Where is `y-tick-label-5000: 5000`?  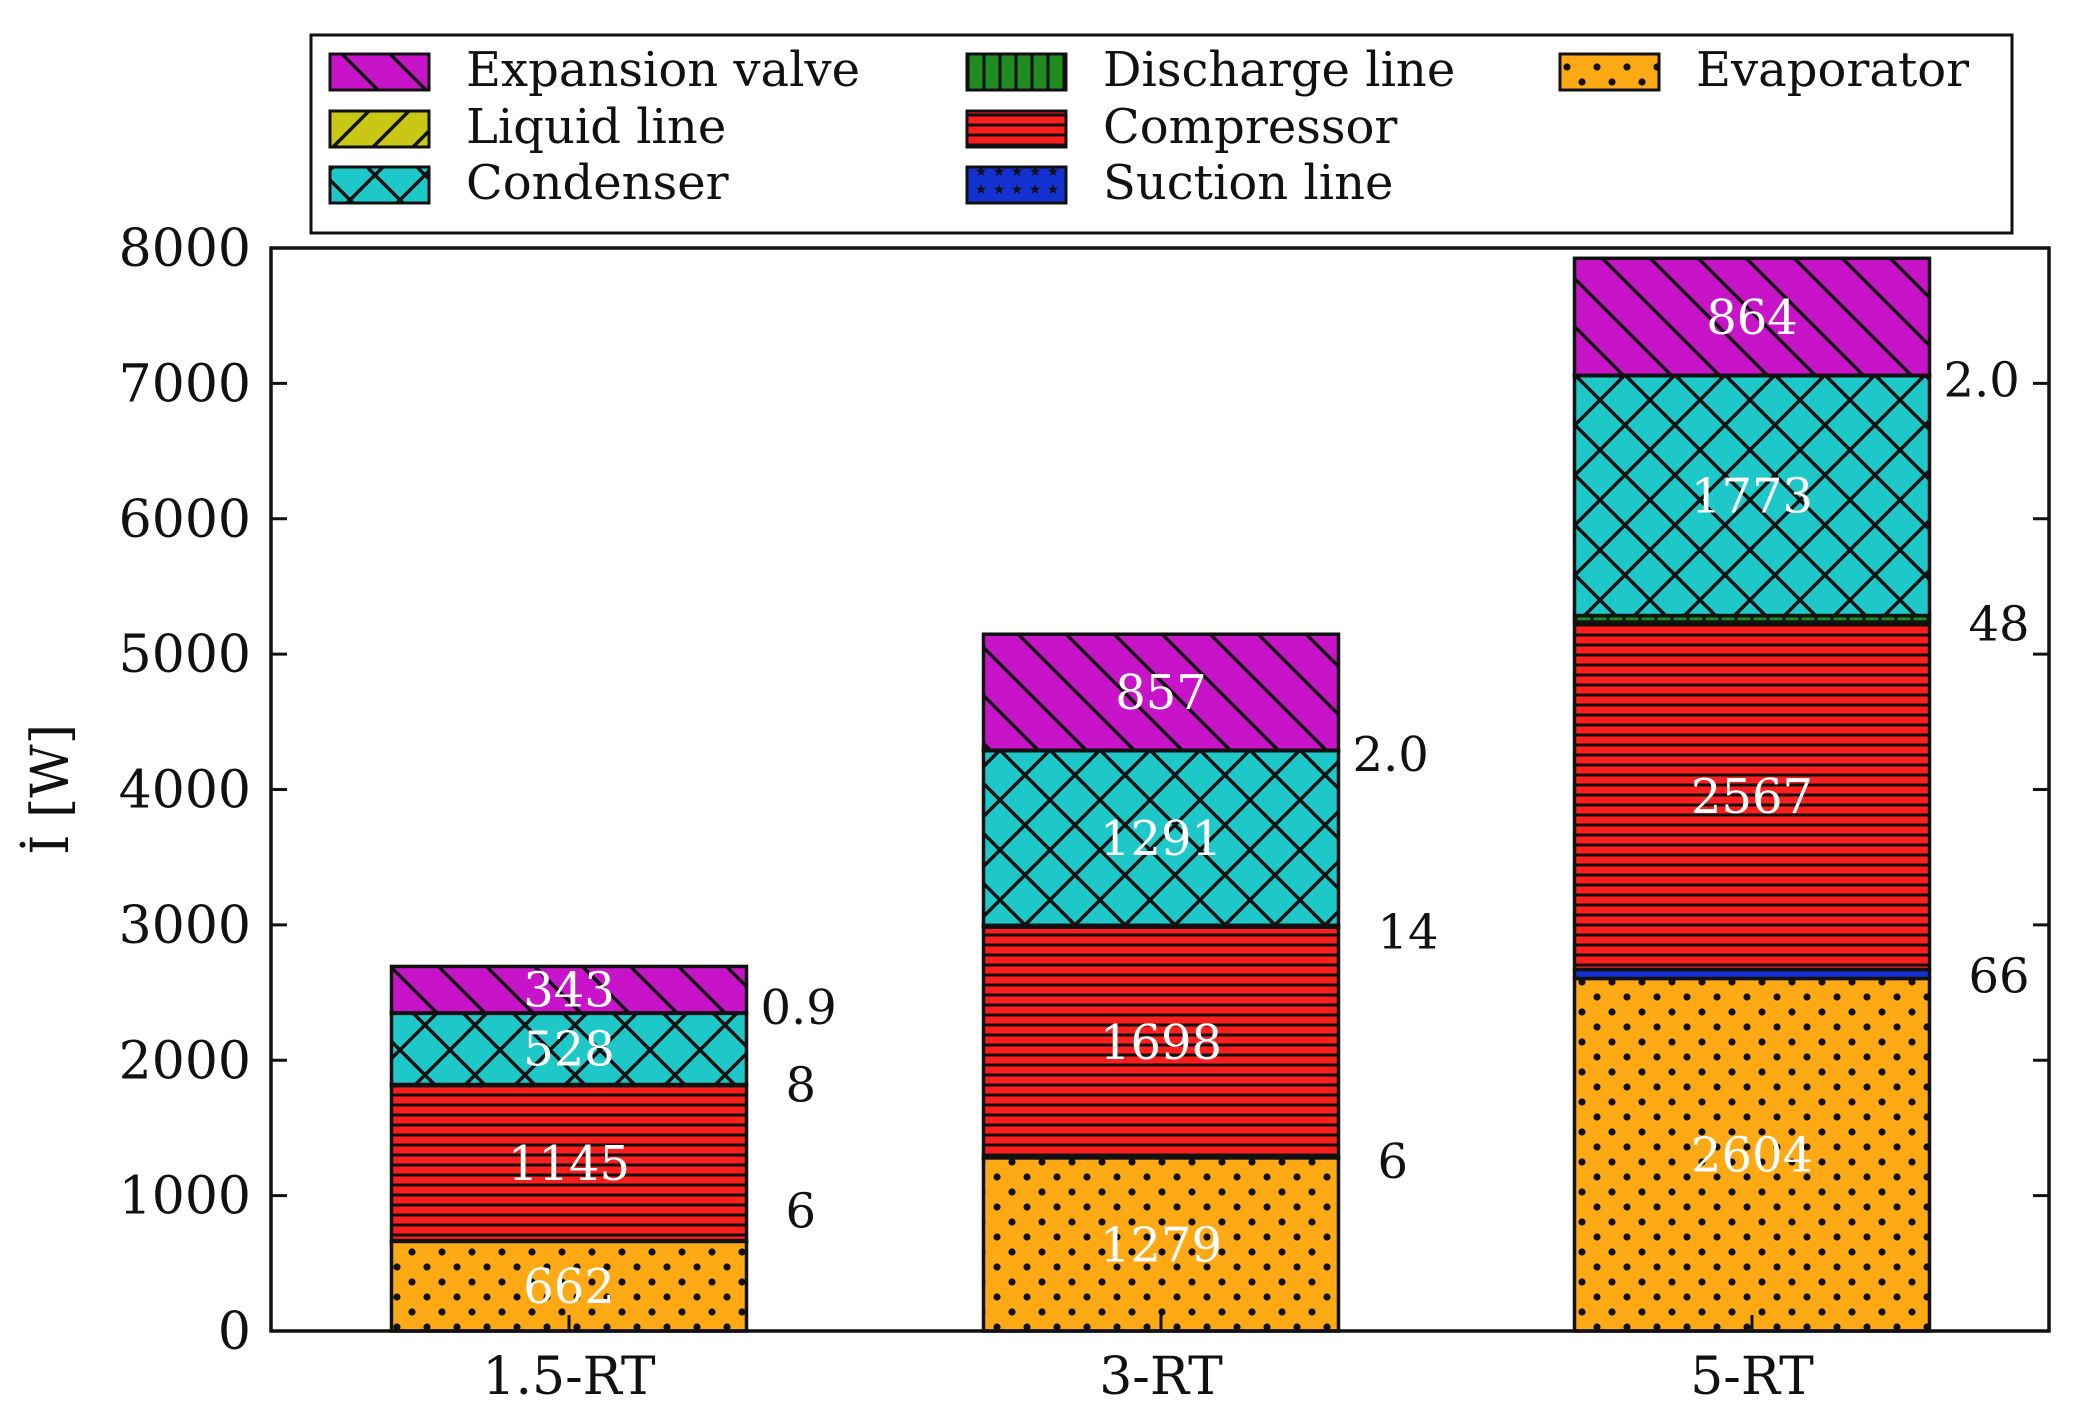
y-tick-label-5000: 5000 is located at coordinates (185, 655).